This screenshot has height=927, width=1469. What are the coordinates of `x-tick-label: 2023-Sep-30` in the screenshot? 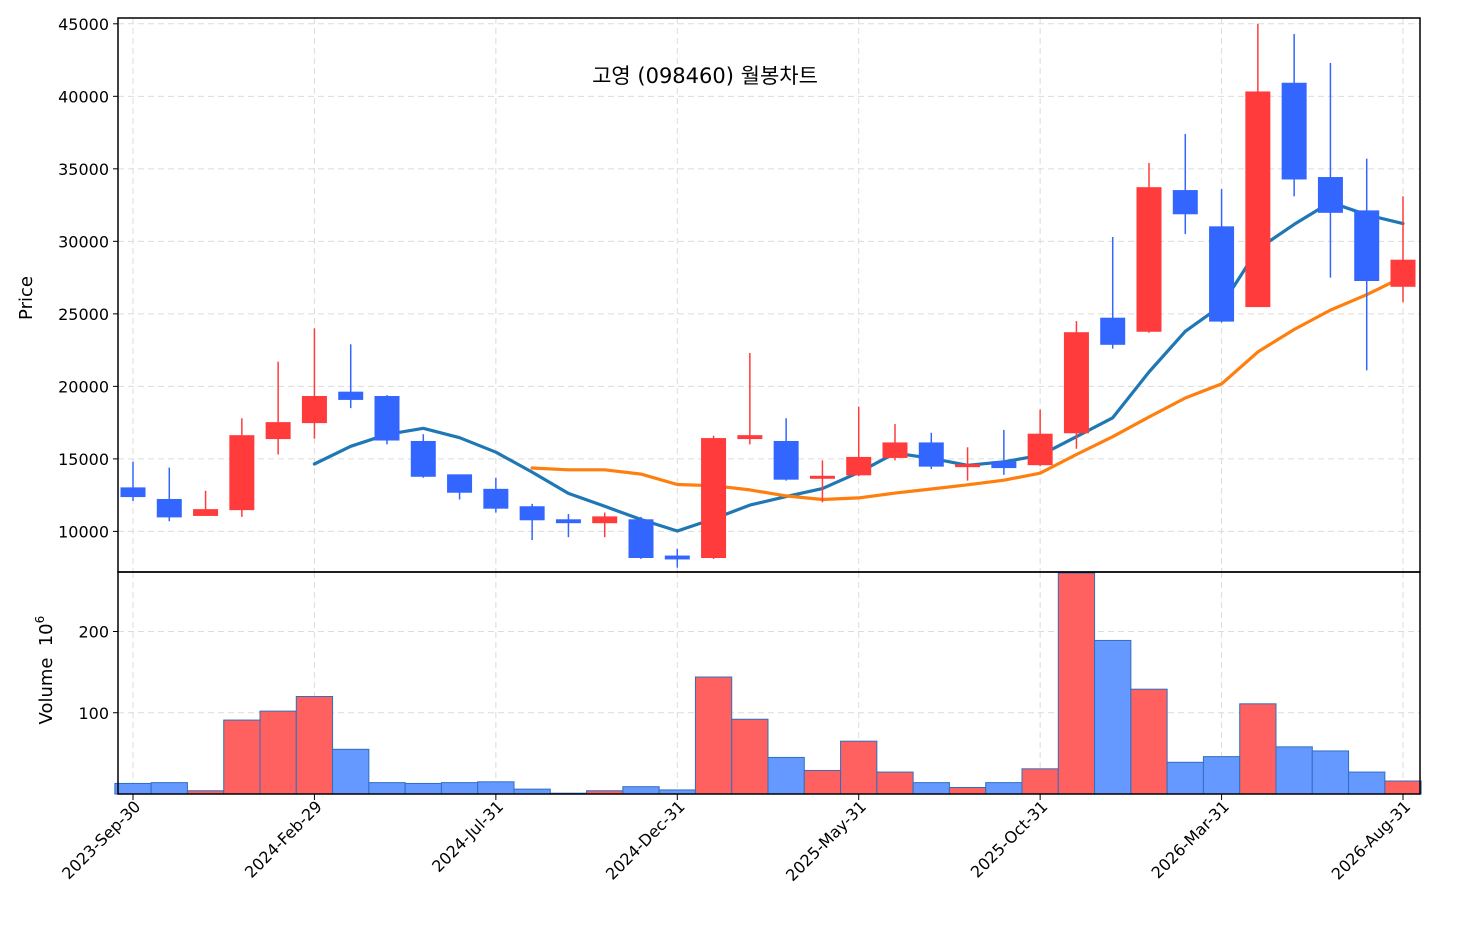 It's located at (101, 840).